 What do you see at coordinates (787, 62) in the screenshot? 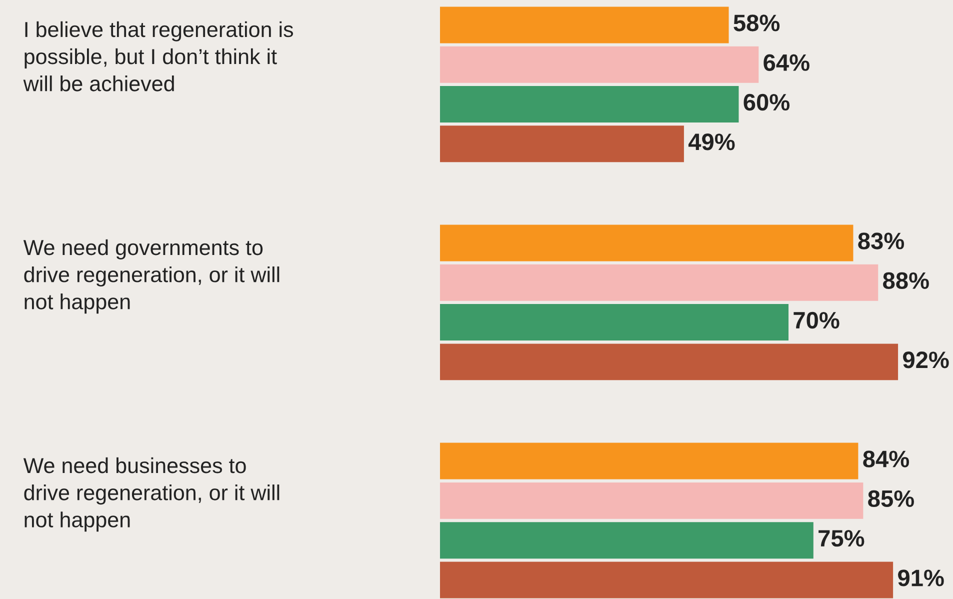
I see `data-label: 64%` at bounding box center [787, 62].